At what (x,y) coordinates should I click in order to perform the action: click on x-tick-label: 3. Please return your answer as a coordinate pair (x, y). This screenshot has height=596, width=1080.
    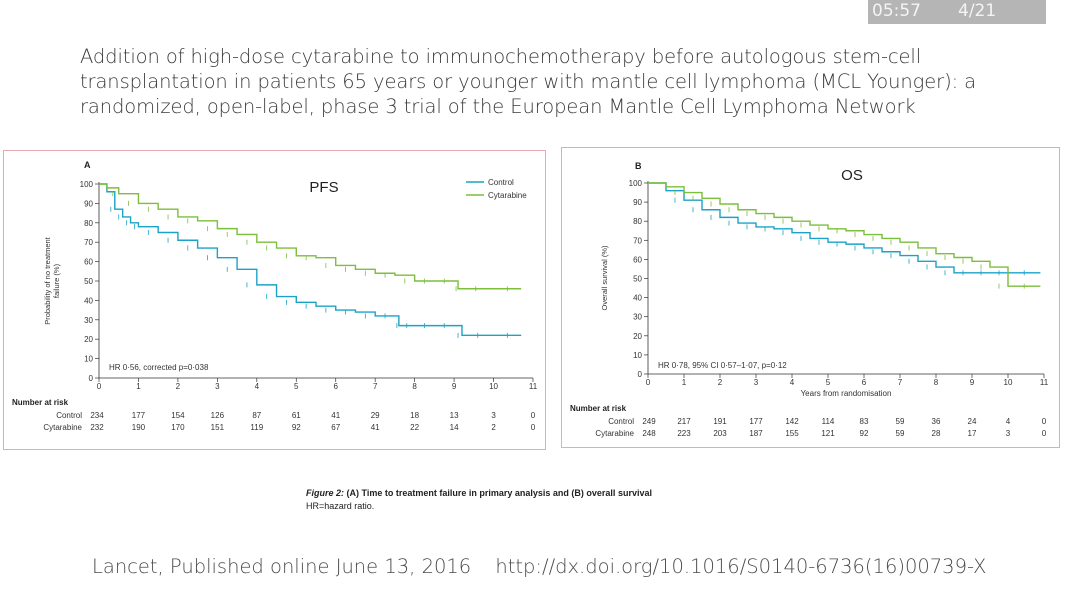
    Looking at the image, I should click on (756, 382).